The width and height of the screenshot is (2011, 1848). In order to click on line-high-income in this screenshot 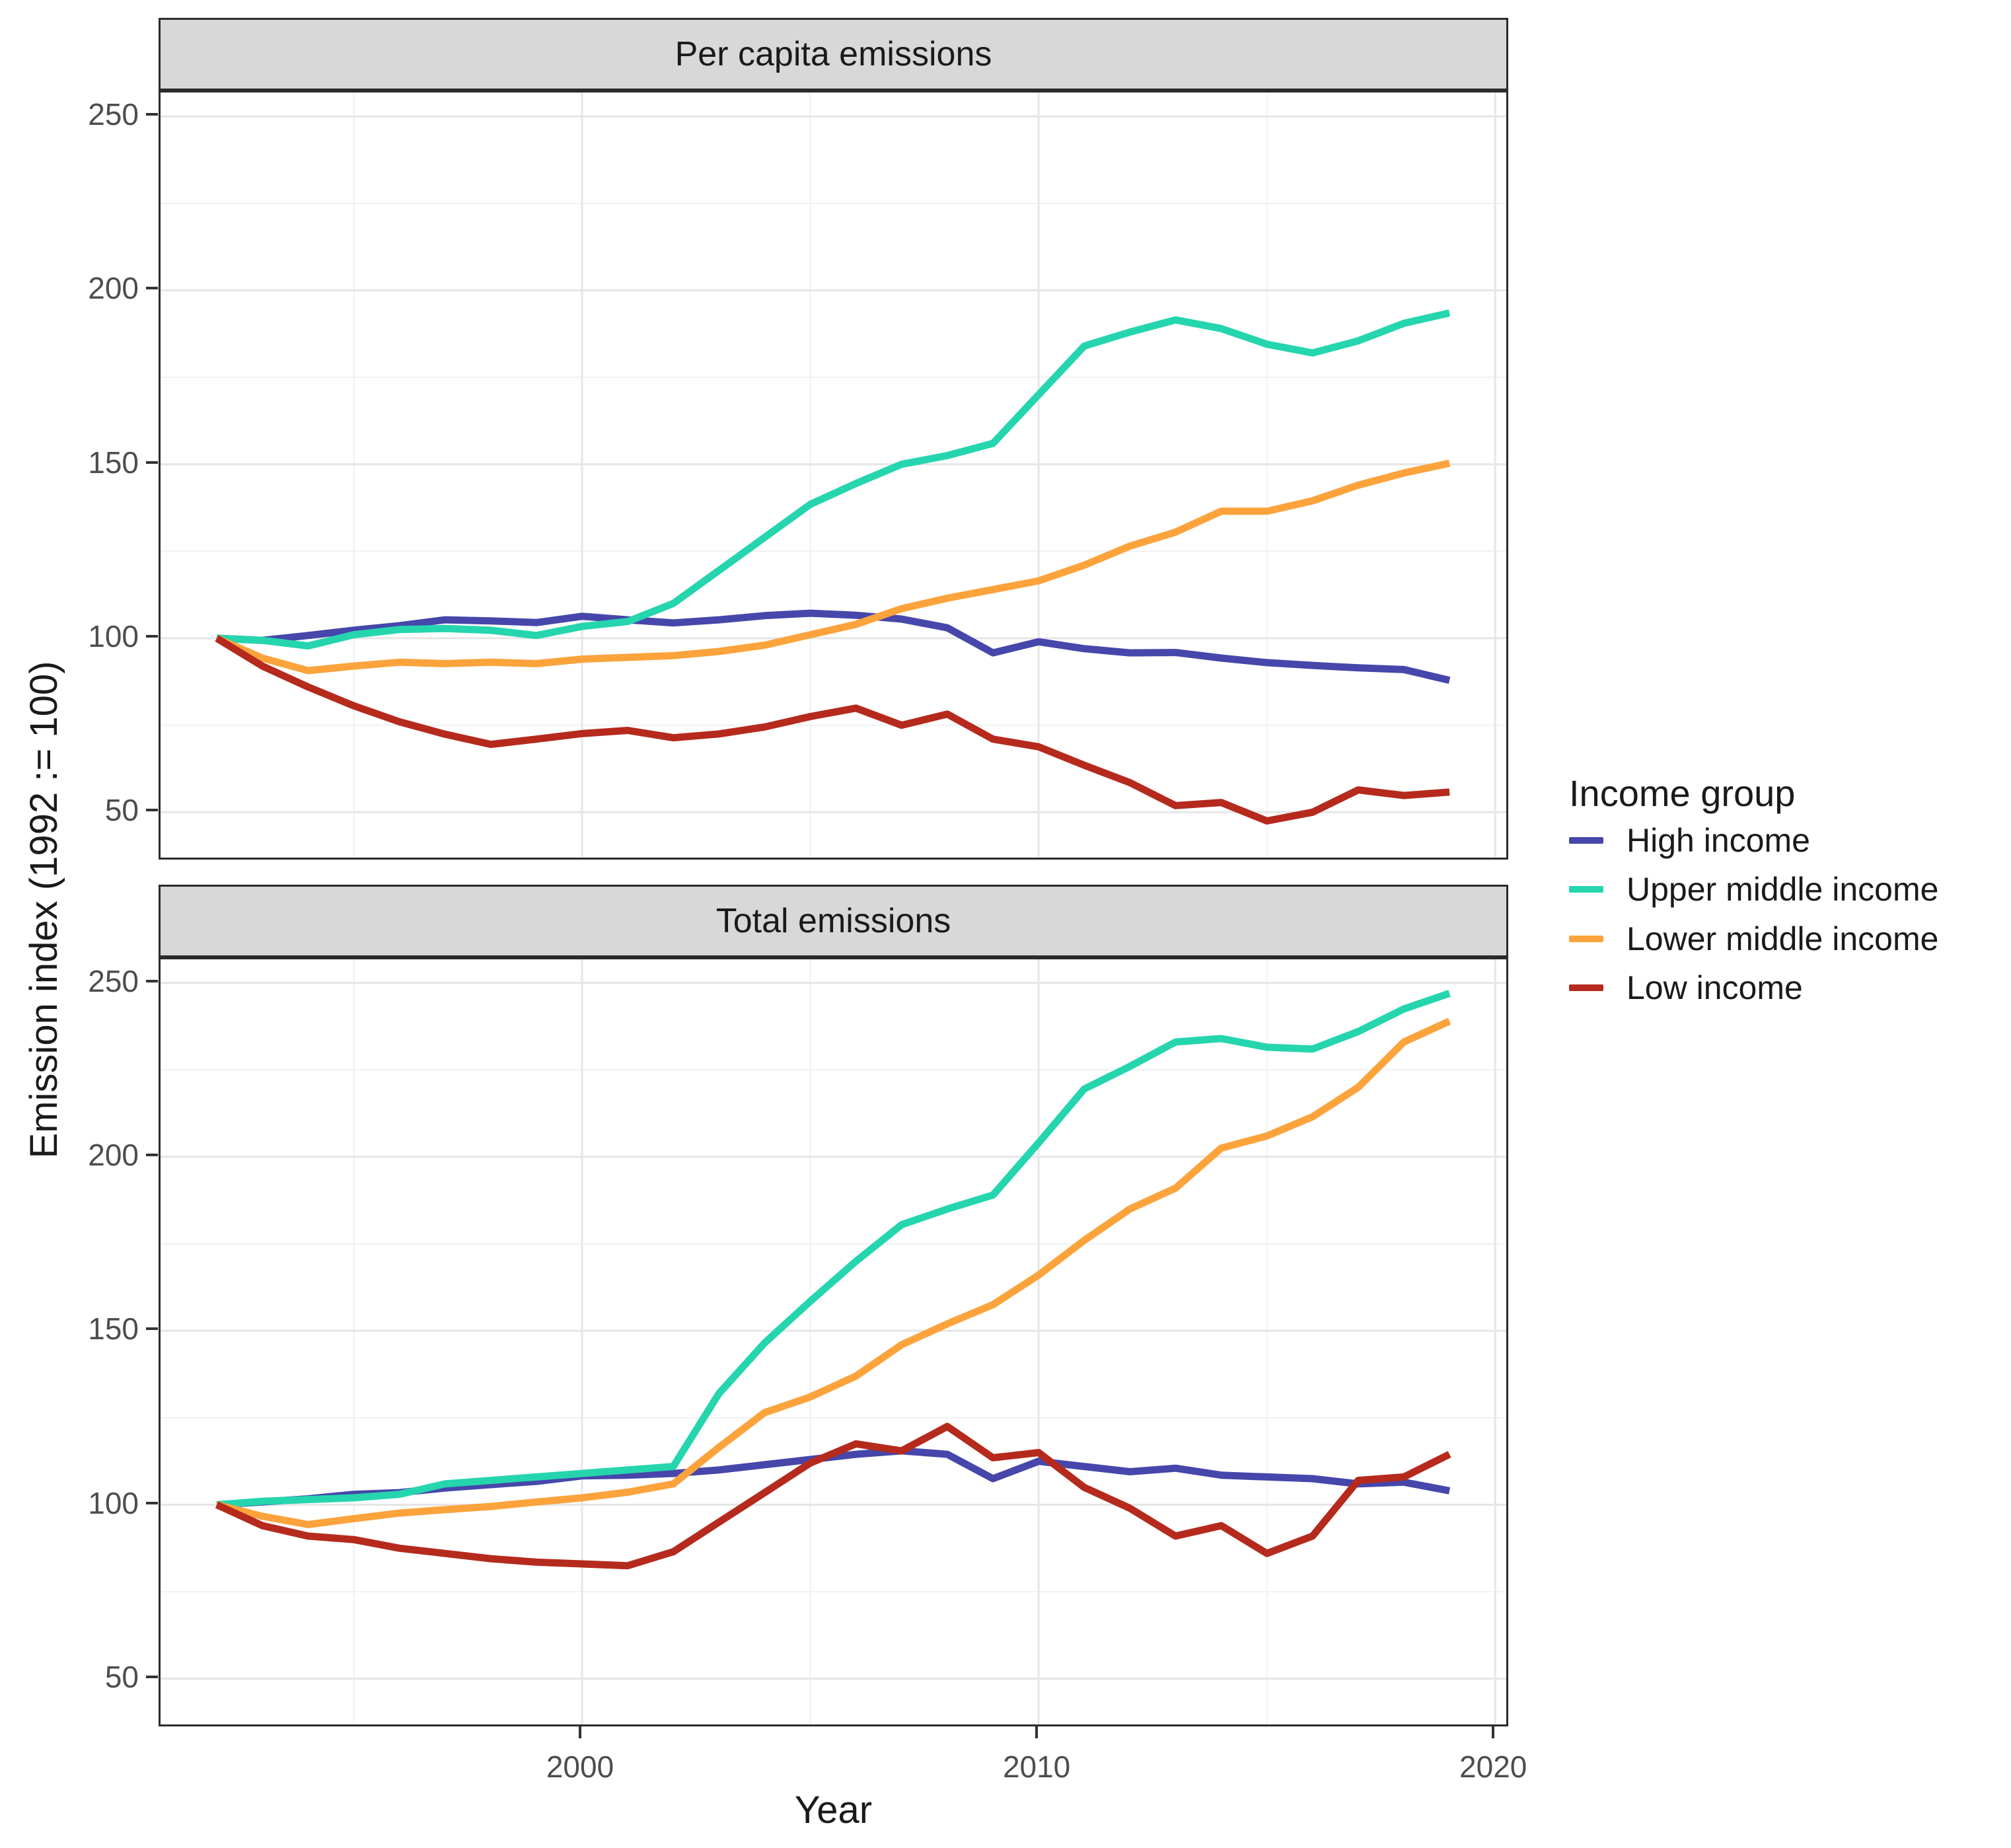, I will do `click(833, 647)`.